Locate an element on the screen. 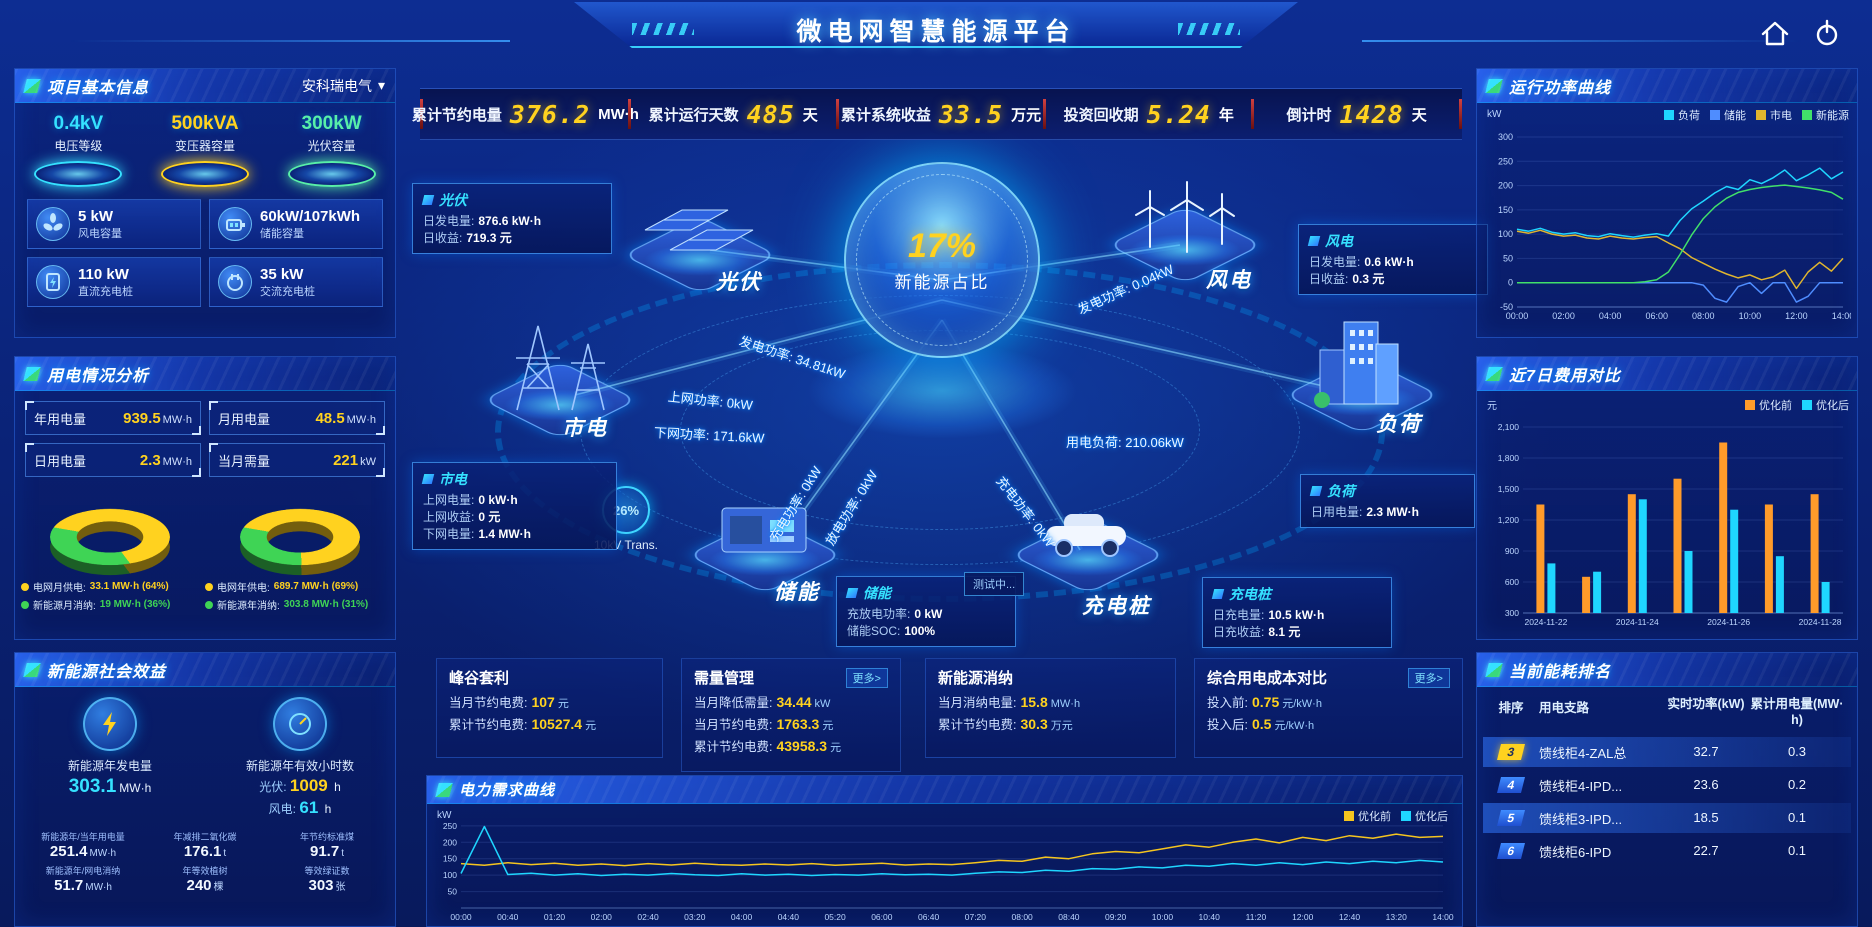  title-band: 微电网智慧能源平台 is located at coordinates (936, 28).